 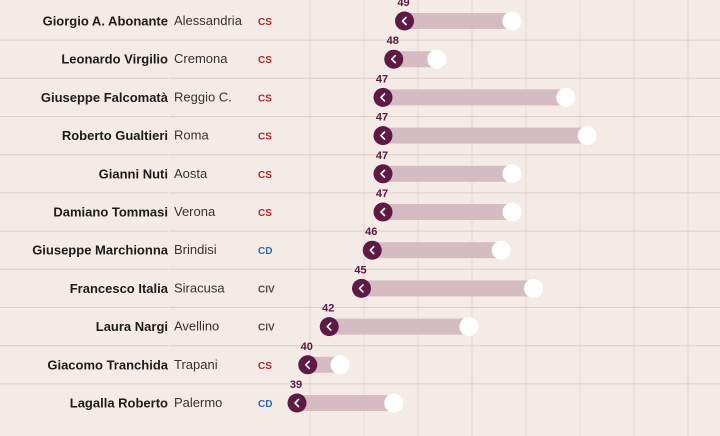 I want to click on city-label: Brindisi, so click(x=195, y=249).